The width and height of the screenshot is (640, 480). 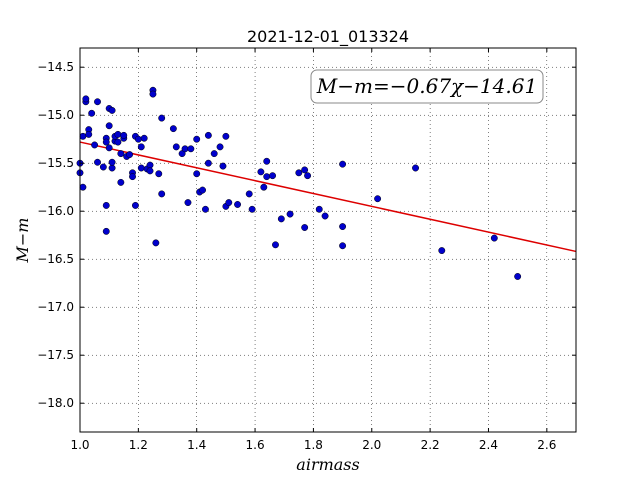 What do you see at coordinates (138, 445) in the screenshot?
I see `x-tick-label: 1.2` at bounding box center [138, 445].